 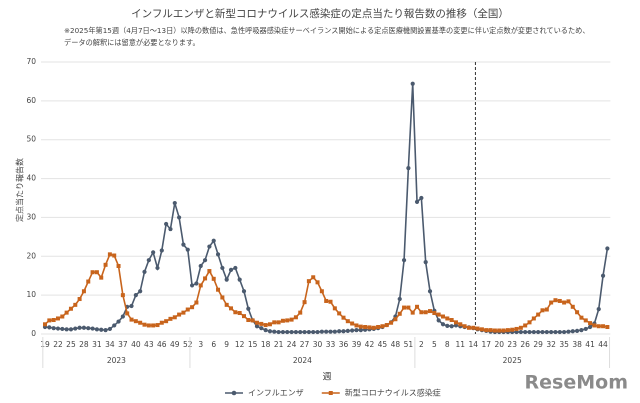 What do you see at coordinates (331, 344) in the screenshot?
I see `x-tick-label: 33` at bounding box center [331, 344].